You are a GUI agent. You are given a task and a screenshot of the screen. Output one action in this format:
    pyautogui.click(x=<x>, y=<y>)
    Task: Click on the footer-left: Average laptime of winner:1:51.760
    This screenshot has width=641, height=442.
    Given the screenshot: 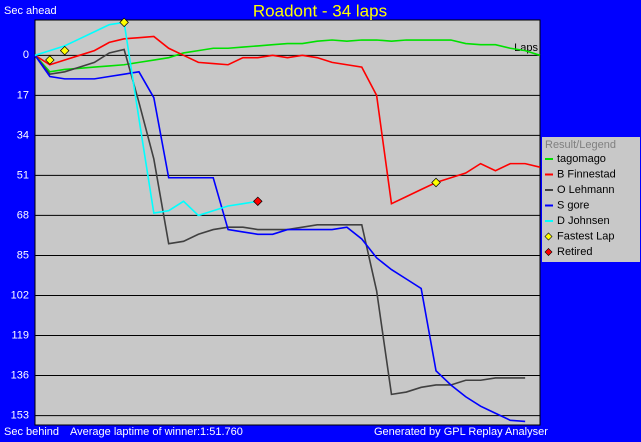 What is the action you would take?
    pyautogui.click(x=156, y=432)
    